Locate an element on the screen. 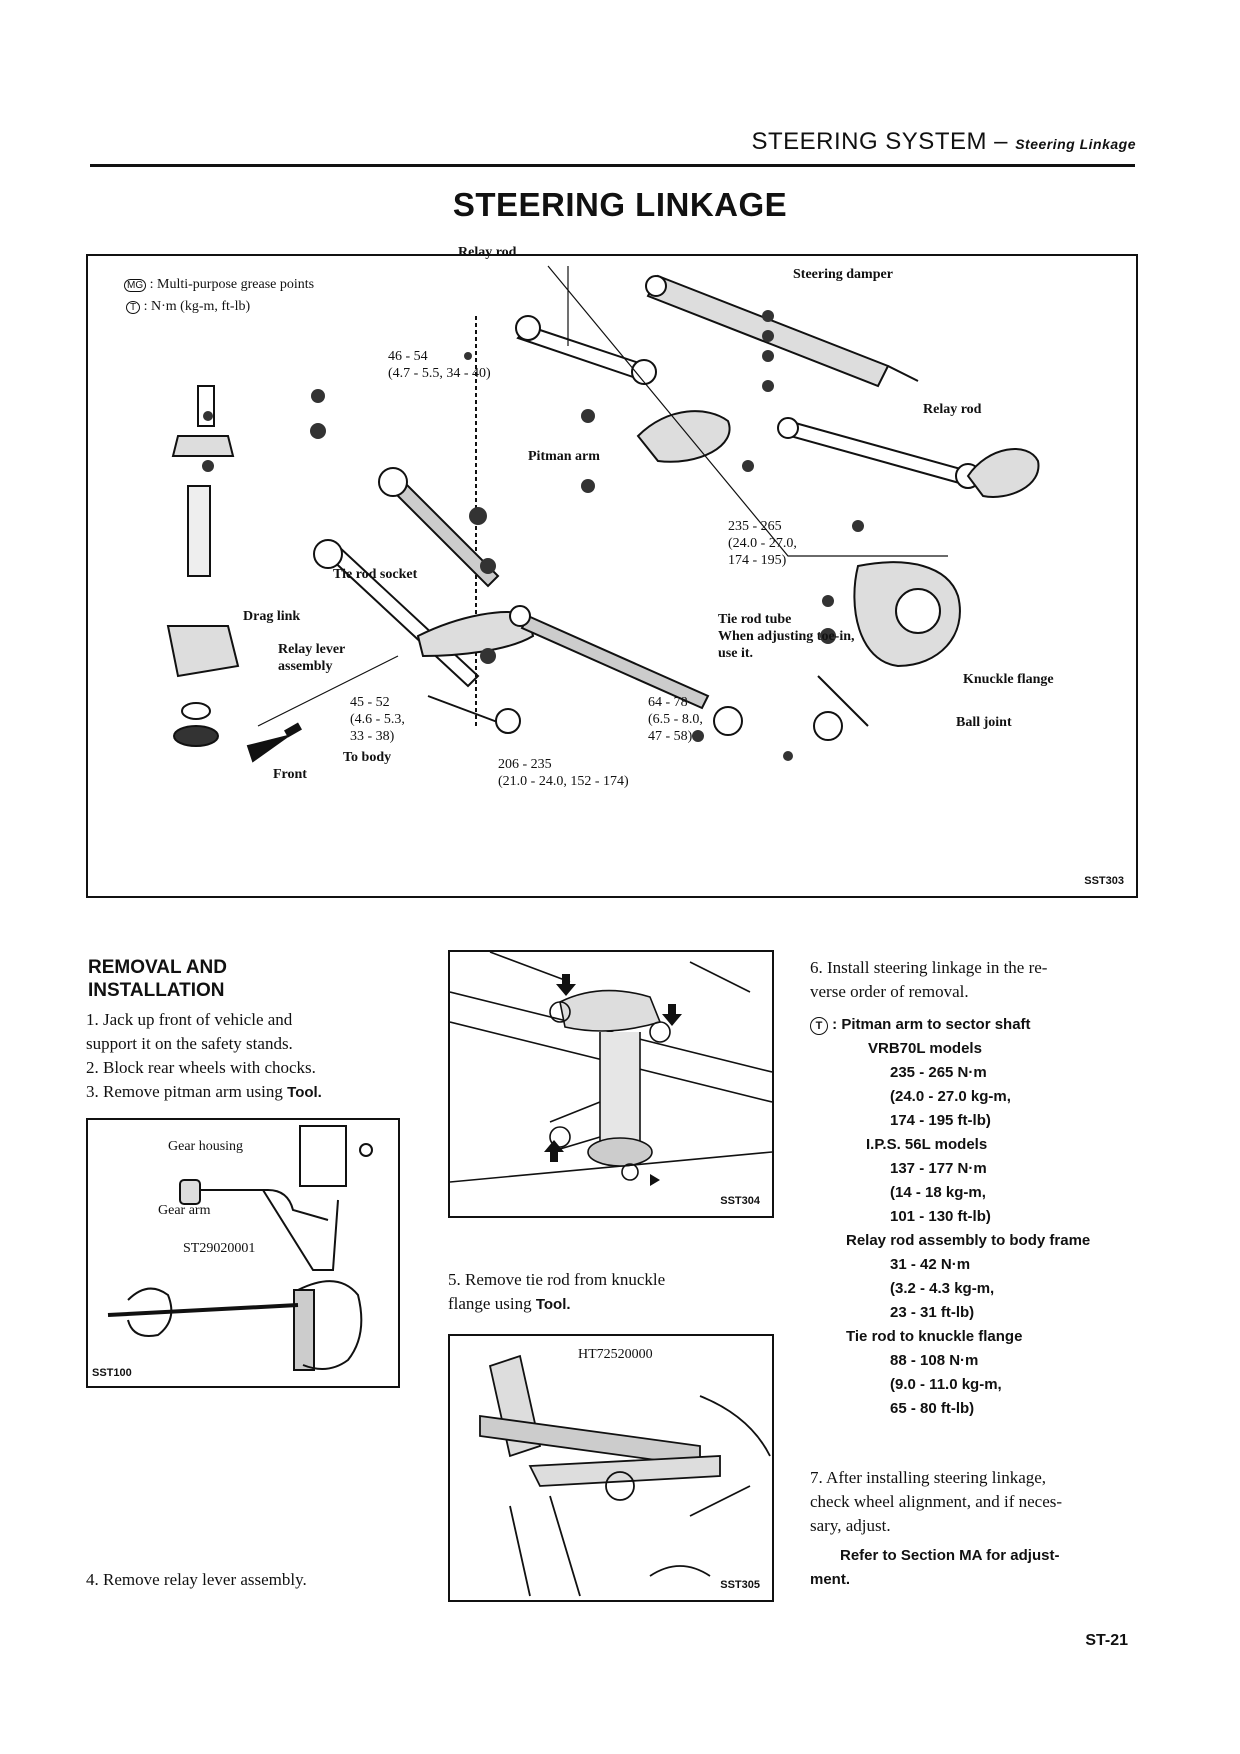  torque-2-kgm: (24.0 - 27.0, is located at coordinates (762, 543).